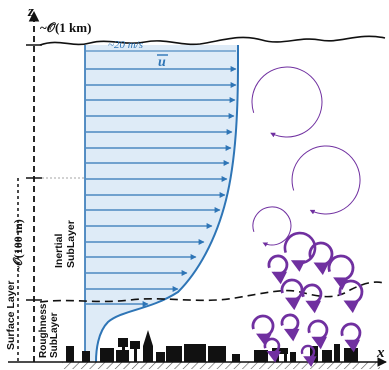  What do you see at coordinates (212, 292) in the screenshot?
I see `roughness-sublayer-boundary` at bounding box center [212, 292].